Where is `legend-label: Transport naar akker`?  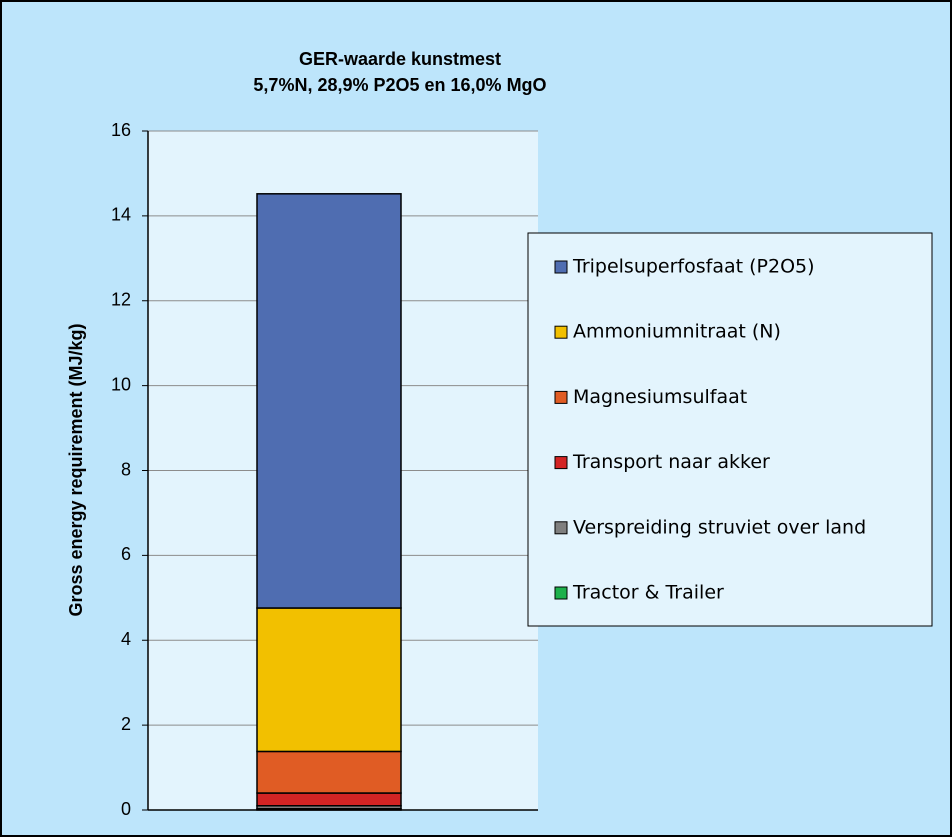 legend-label: Transport naar akker is located at coordinates (671, 462).